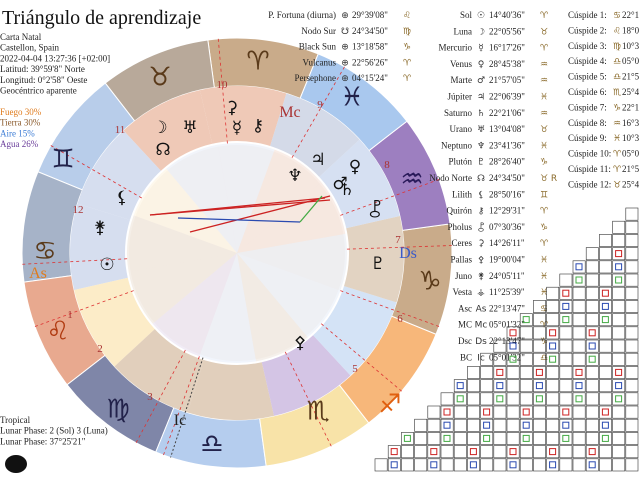 Image resolution: width=639 pixels, height=480 pixels. I want to click on point-symbol: ♄, so click(481, 114).